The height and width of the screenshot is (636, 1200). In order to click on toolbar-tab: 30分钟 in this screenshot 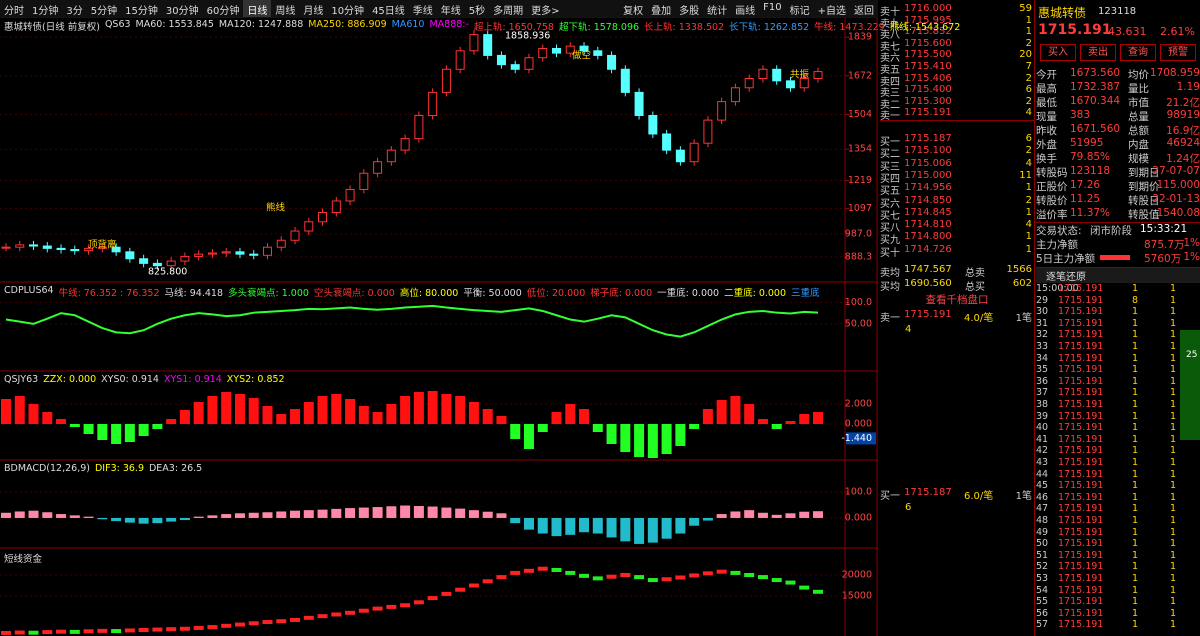, I will do `click(182, 11)`.